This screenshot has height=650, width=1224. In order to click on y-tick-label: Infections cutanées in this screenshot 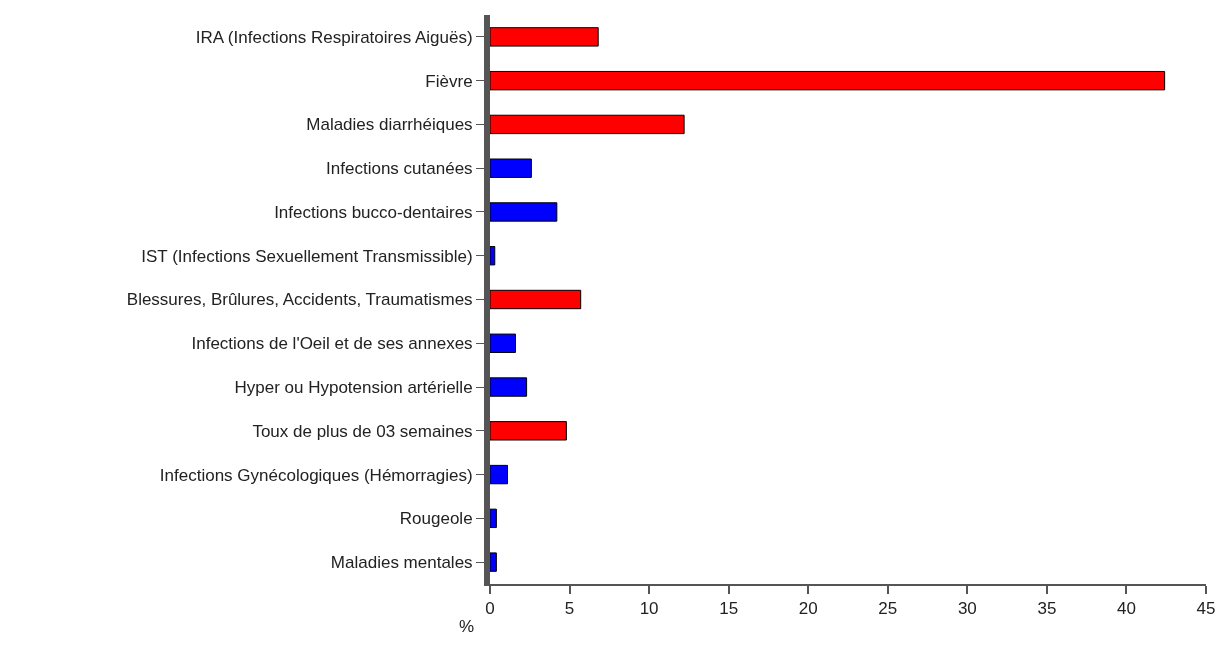, I will do `click(399, 169)`.